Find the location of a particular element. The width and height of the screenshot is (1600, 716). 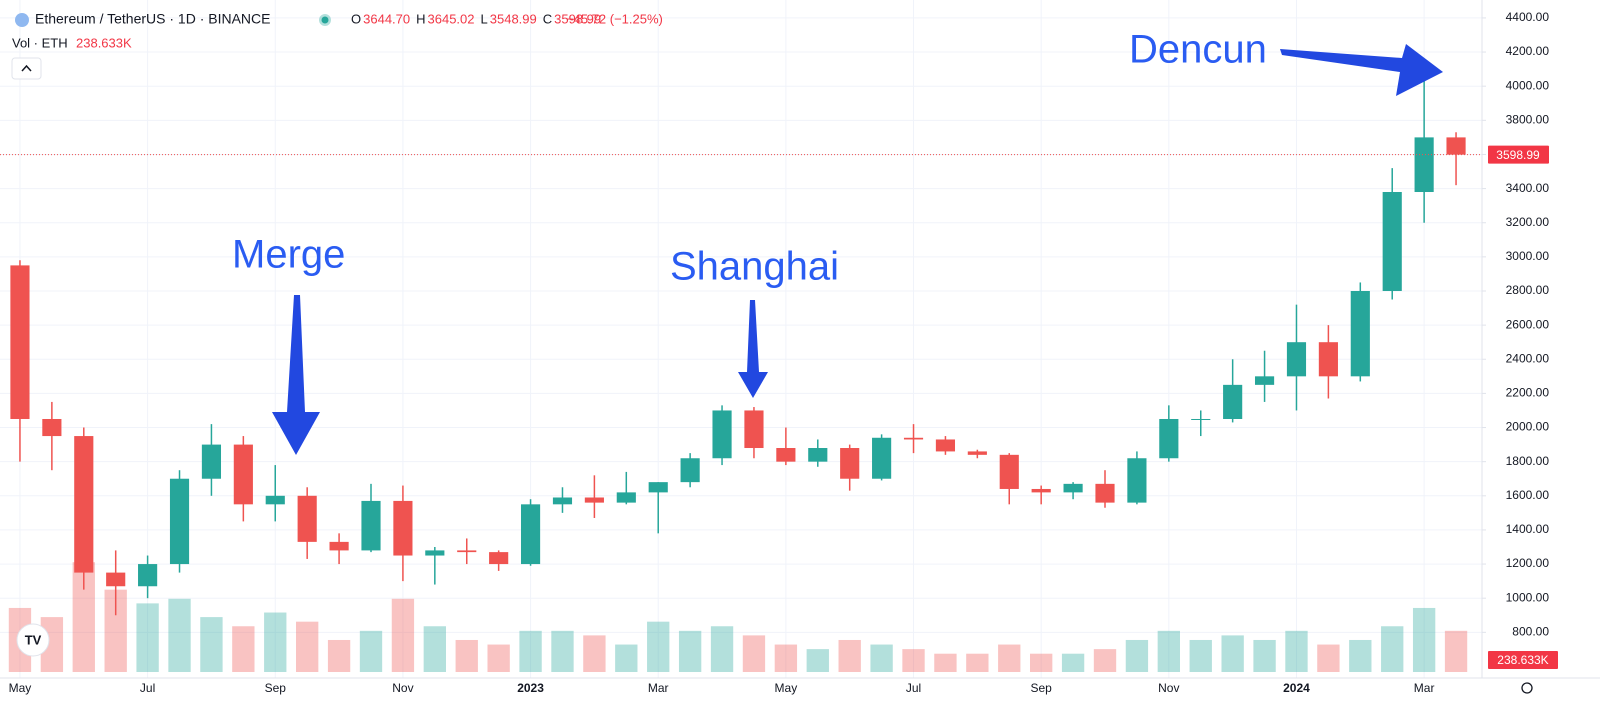

x-axis: May Jul Sep Nov 2023 Mar May Jul Sep Nov 2024 Mar is located at coordinates (722, 688).